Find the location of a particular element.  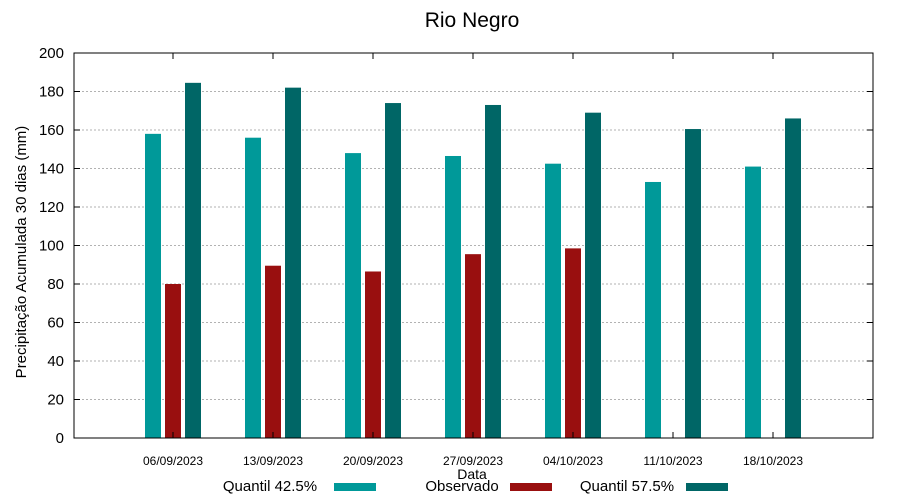

bar-quantil-57-5--1 is located at coordinates (293, 263).